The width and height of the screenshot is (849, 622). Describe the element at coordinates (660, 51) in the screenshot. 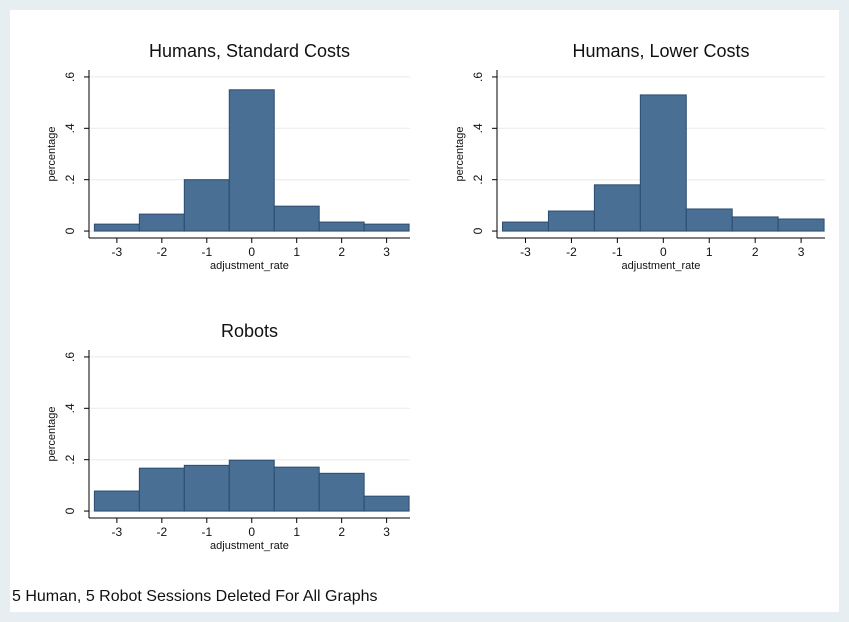

I see `chart-title: Humans, Lower Costs` at that location.